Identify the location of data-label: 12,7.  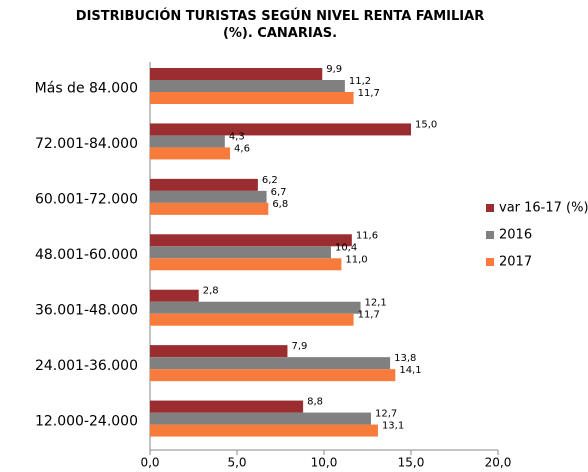
(386, 414).